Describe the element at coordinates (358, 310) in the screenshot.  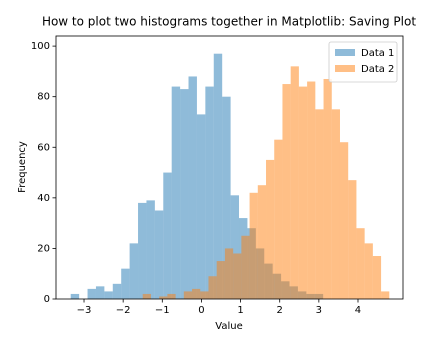
I see `x-tick-label: 4` at that location.